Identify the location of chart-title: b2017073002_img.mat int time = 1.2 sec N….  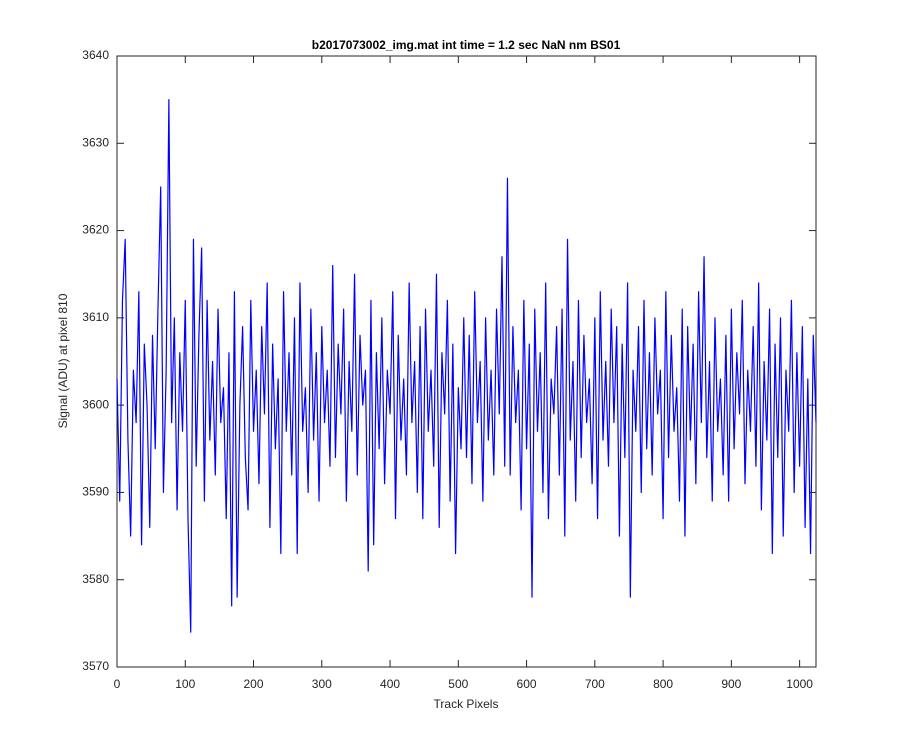
(466, 45).